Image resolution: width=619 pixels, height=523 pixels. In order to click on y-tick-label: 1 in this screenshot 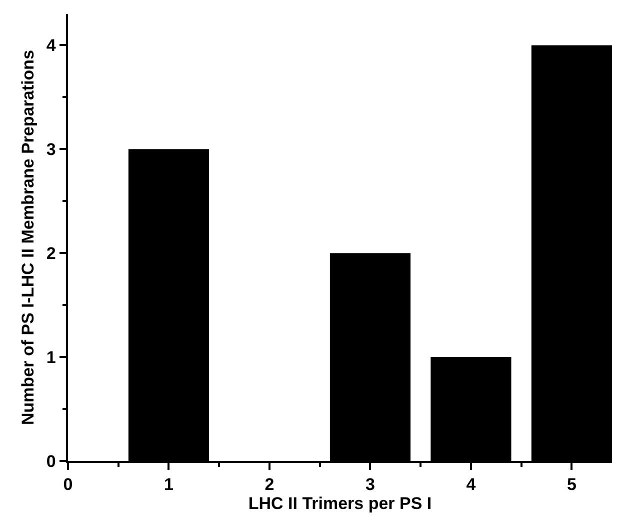, I will do `click(51, 357)`.